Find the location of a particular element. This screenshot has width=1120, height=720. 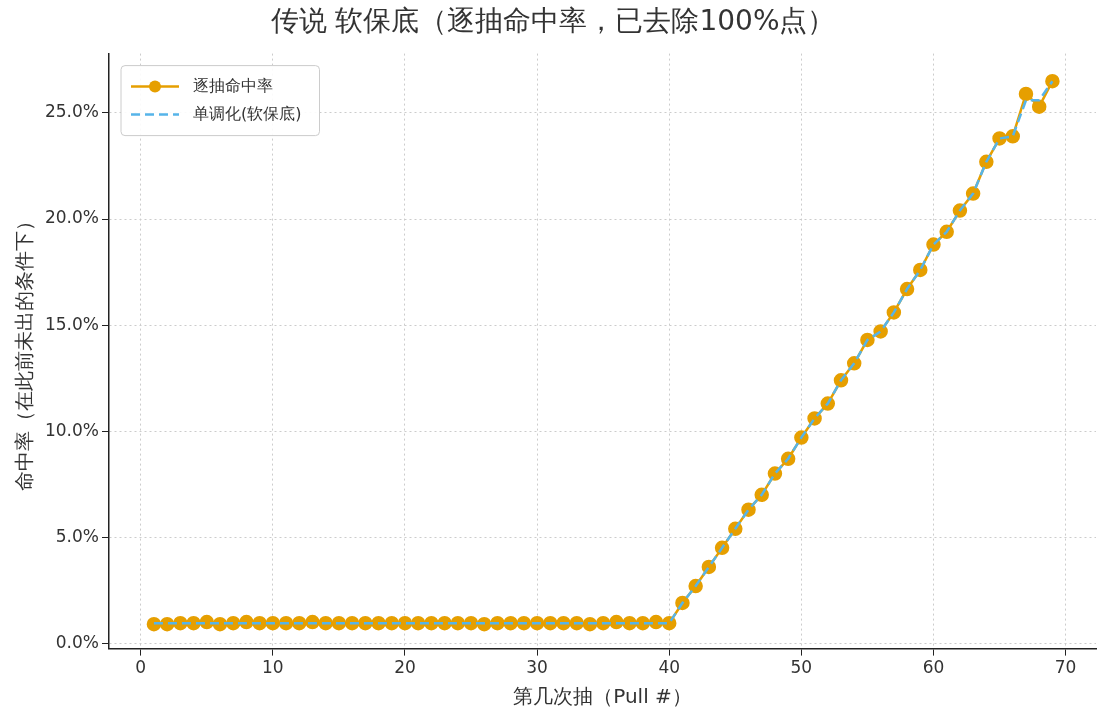

chart-title: 传说 软保底（逐抽命中率，已去除100%点） is located at coordinates (553, 21).